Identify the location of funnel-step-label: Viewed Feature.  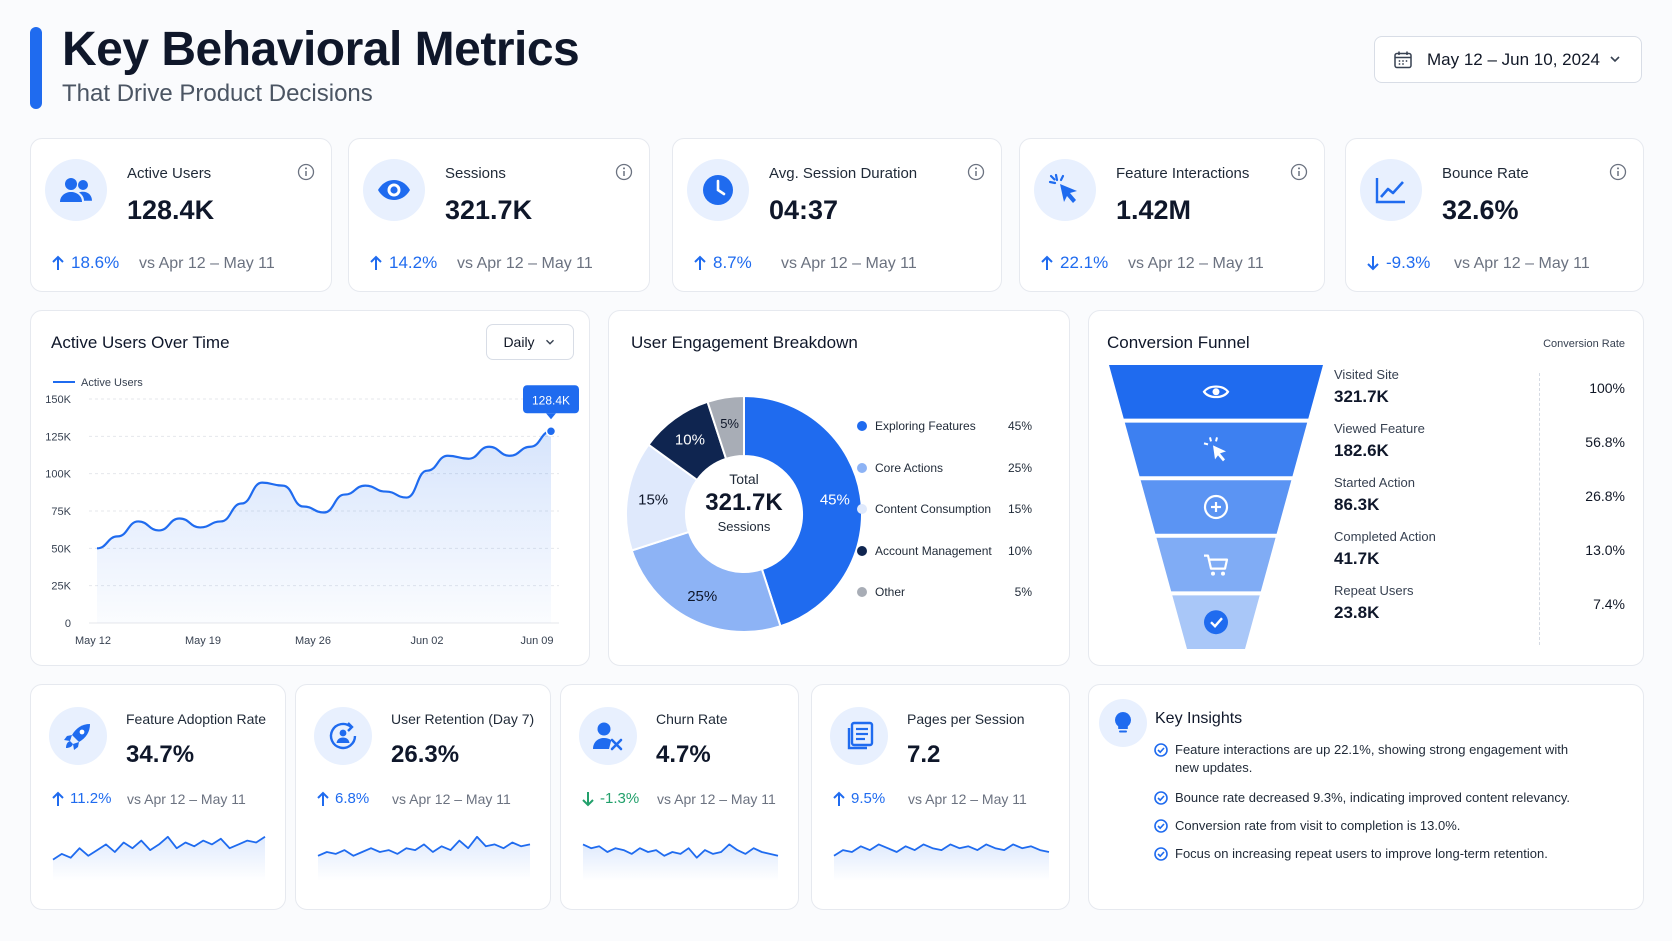
(1379, 428).